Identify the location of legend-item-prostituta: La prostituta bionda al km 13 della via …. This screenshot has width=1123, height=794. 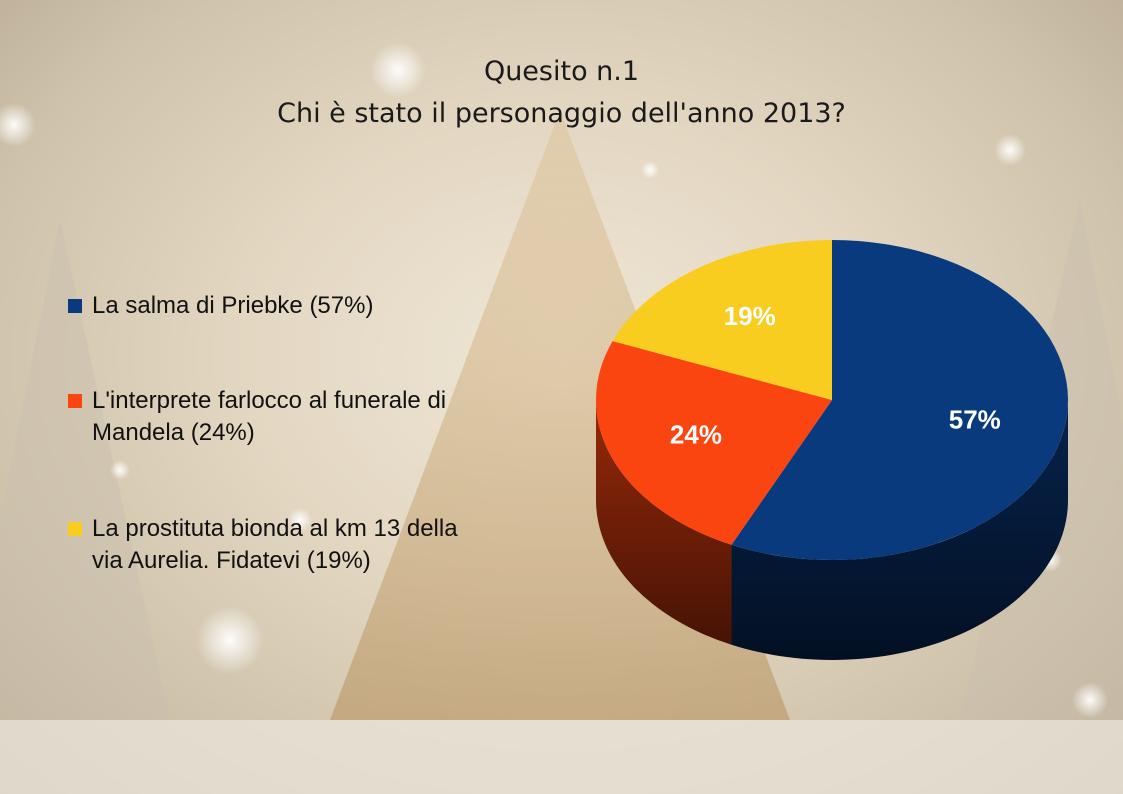
(303, 545).